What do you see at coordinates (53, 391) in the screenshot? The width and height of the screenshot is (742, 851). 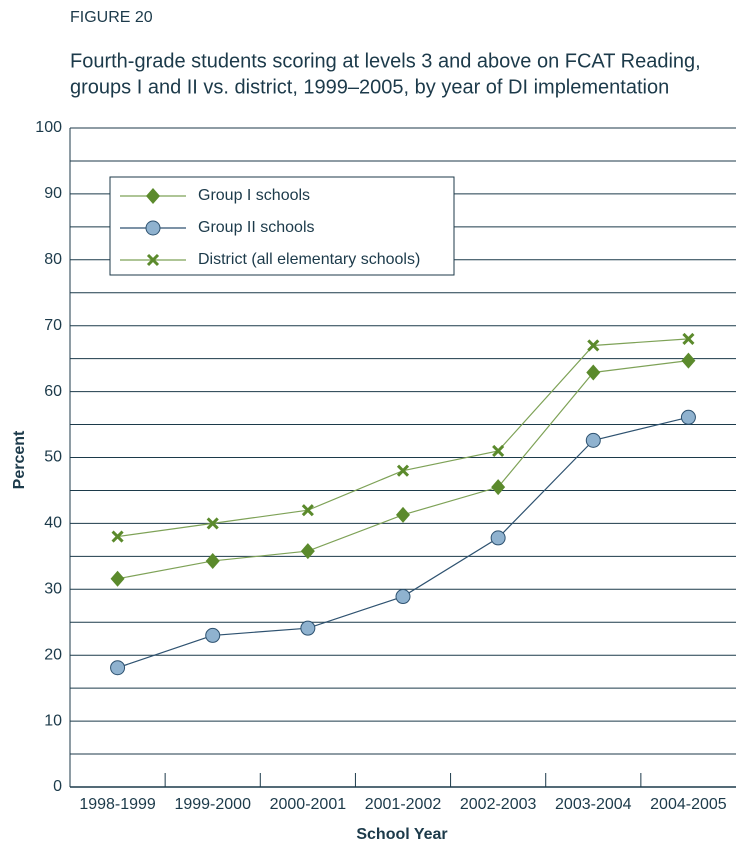 I see `y-tick-label: 60` at bounding box center [53, 391].